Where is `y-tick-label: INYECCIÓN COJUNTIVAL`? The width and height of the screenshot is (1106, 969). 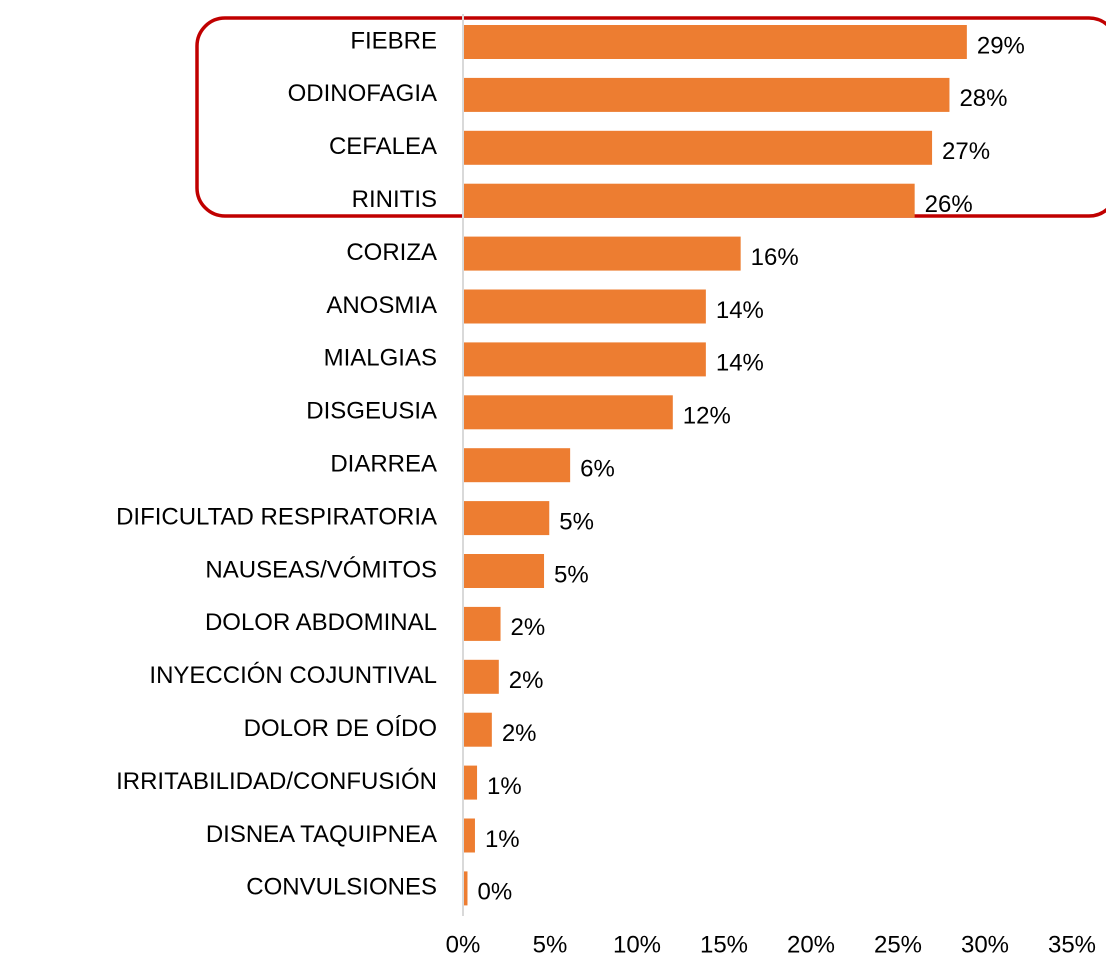 y-tick-label: INYECCIÓN COJUNTIVAL is located at coordinates (293, 675).